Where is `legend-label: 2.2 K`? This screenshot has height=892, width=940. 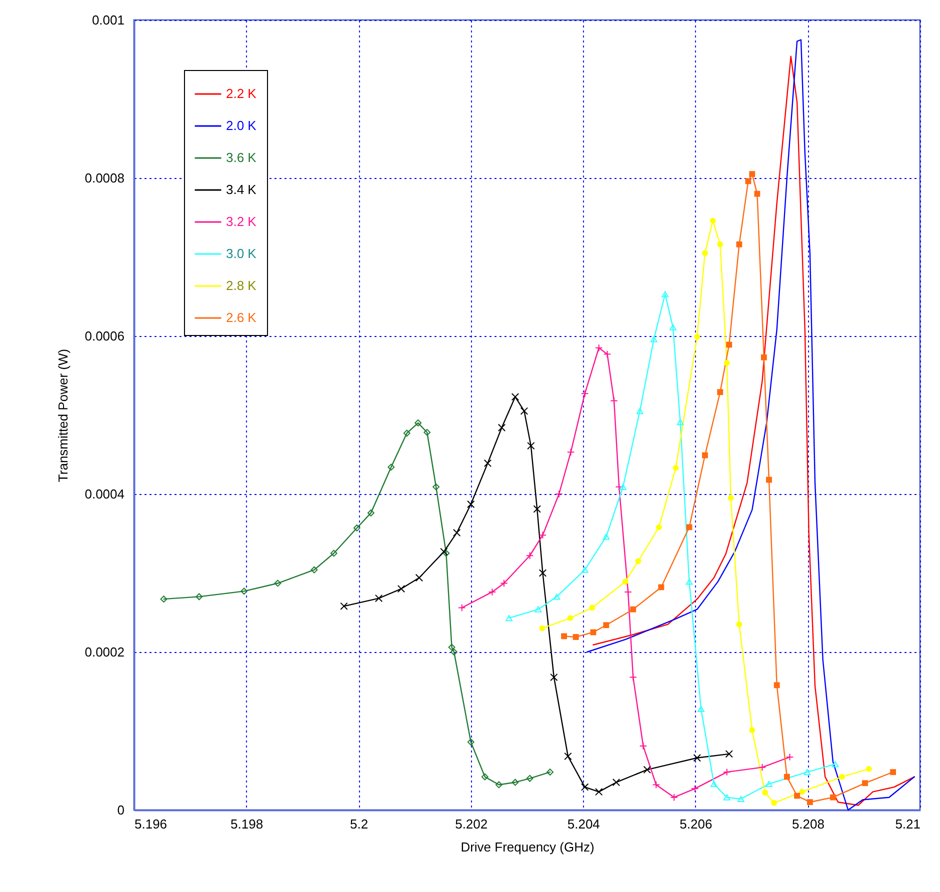
legend-label: 2.2 K is located at coordinates (241, 93).